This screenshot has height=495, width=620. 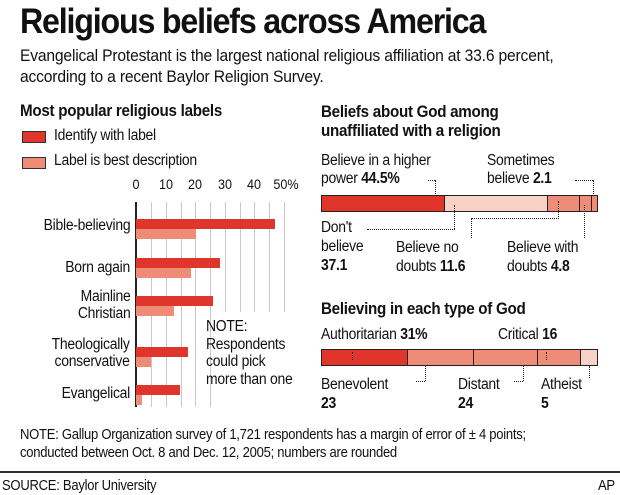 I want to click on legend-label-best-description: Label is best description, so click(x=125, y=160).